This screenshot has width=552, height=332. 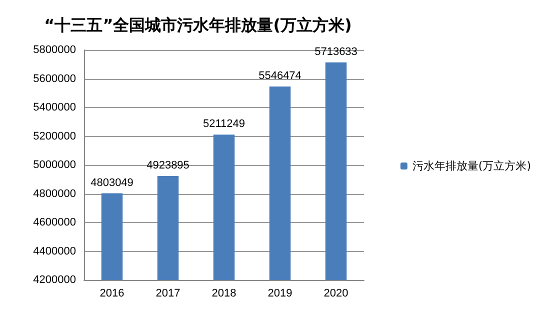 What do you see at coordinates (336, 294) in the screenshot?
I see `x-tick-label: 2020` at bounding box center [336, 294].